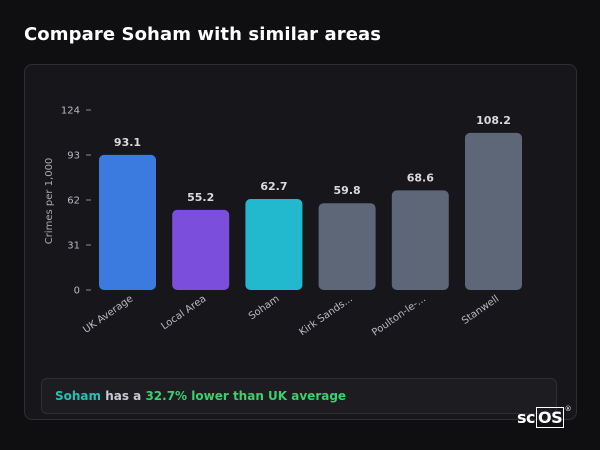 The width and height of the screenshot is (600, 450). What do you see at coordinates (273, 186) in the screenshot?
I see `bar-value-label: 62.7` at bounding box center [273, 186].